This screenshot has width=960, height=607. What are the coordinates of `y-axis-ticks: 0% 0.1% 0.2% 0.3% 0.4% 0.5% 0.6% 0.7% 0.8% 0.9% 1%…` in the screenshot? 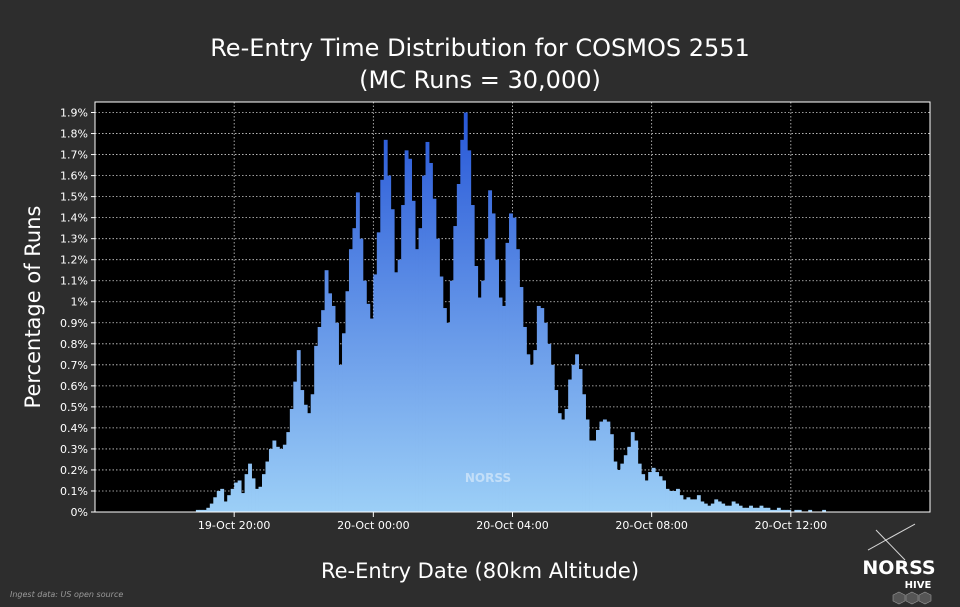 It's located at (77, 313).